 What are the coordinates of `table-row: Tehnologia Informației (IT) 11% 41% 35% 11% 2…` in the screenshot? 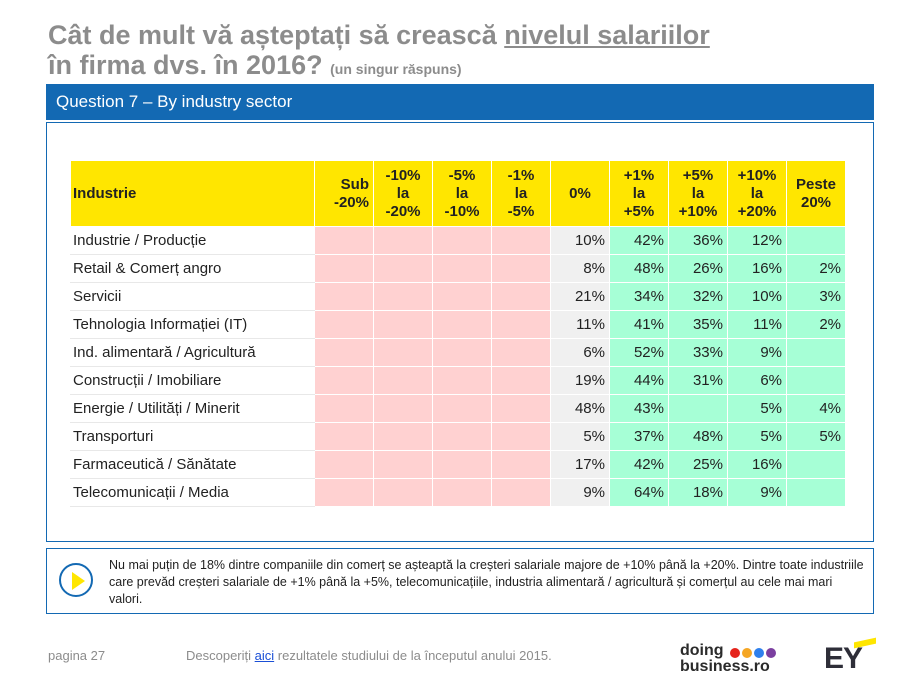 It's located at (458, 324).